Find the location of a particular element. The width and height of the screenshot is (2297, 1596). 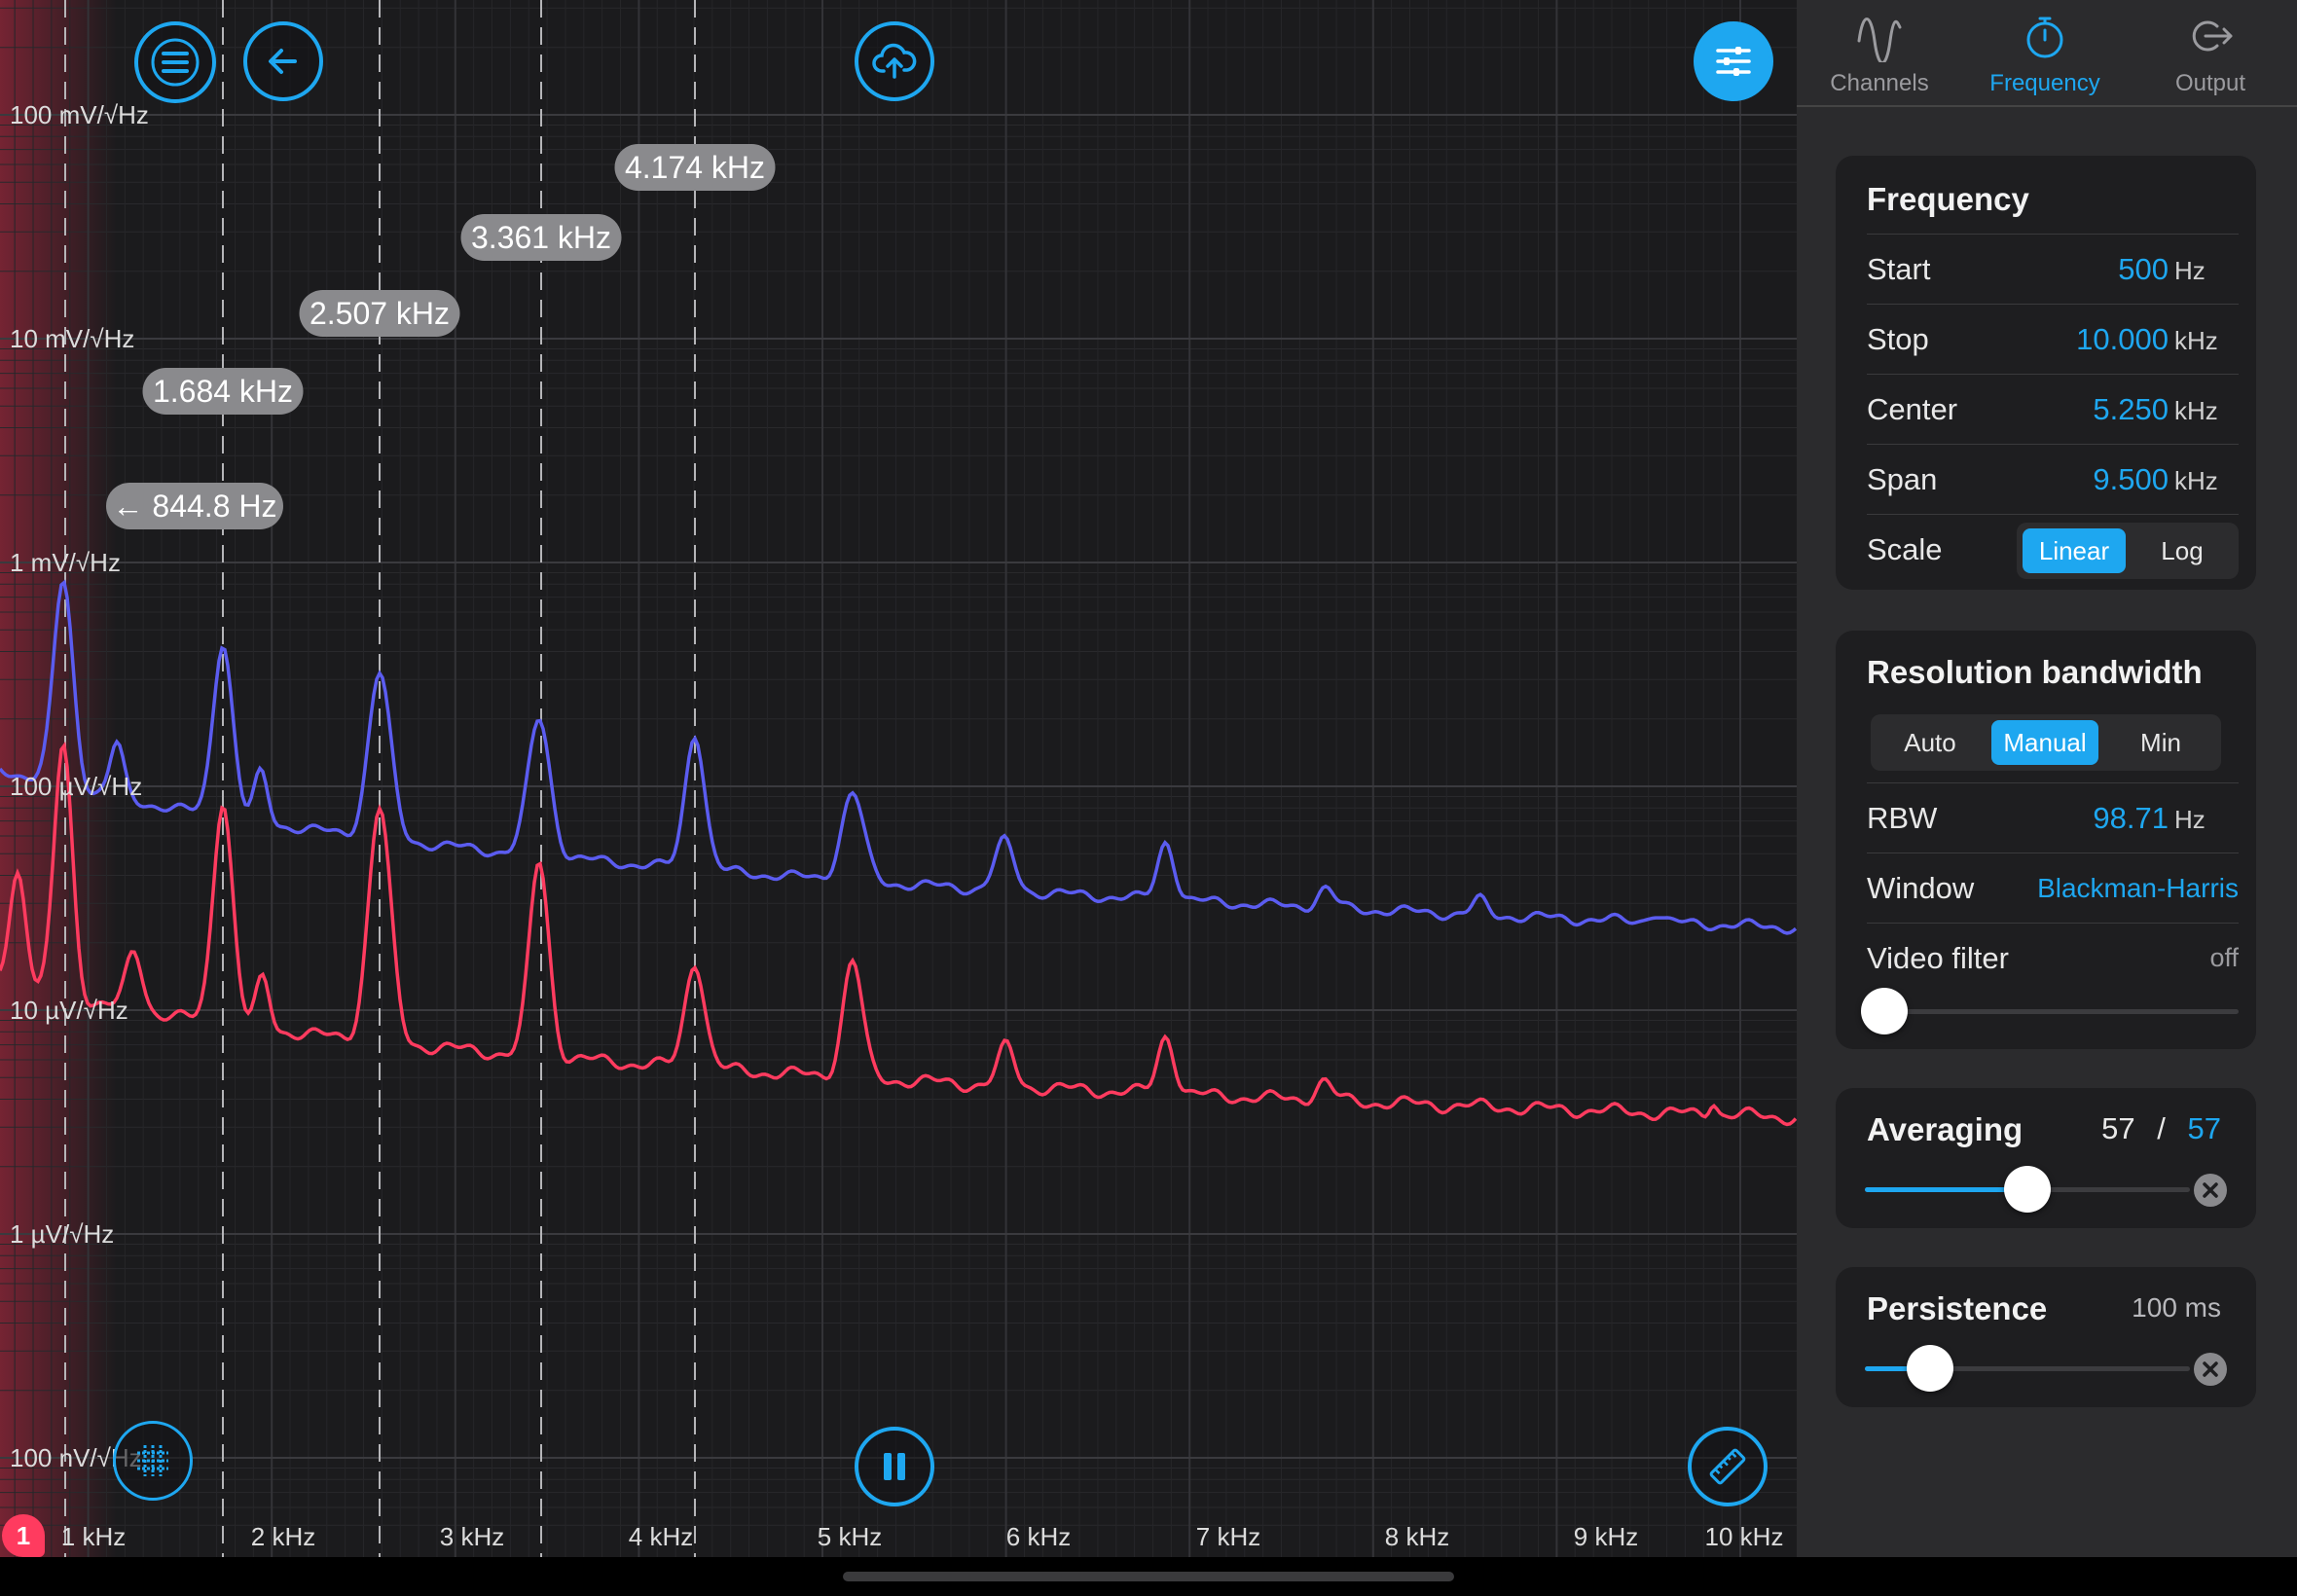

y-axis-label: 10 mV/√Hz is located at coordinates (72, 338).